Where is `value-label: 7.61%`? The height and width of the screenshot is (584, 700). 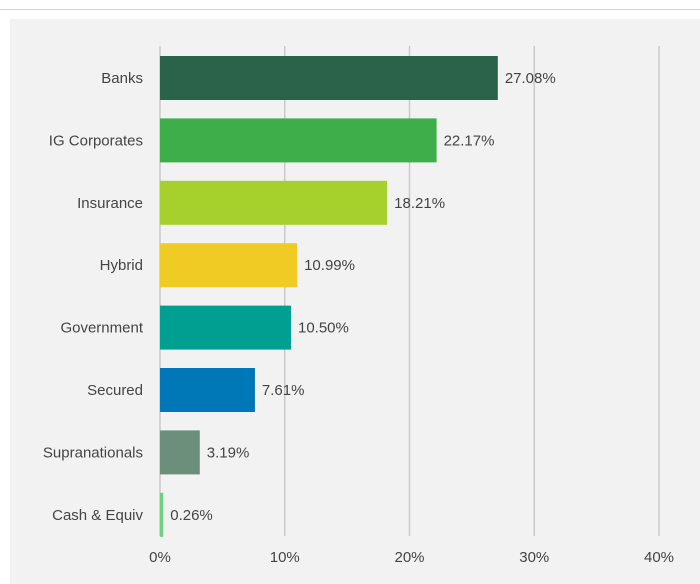
value-label: 7.61% is located at coordinates (283, 390).